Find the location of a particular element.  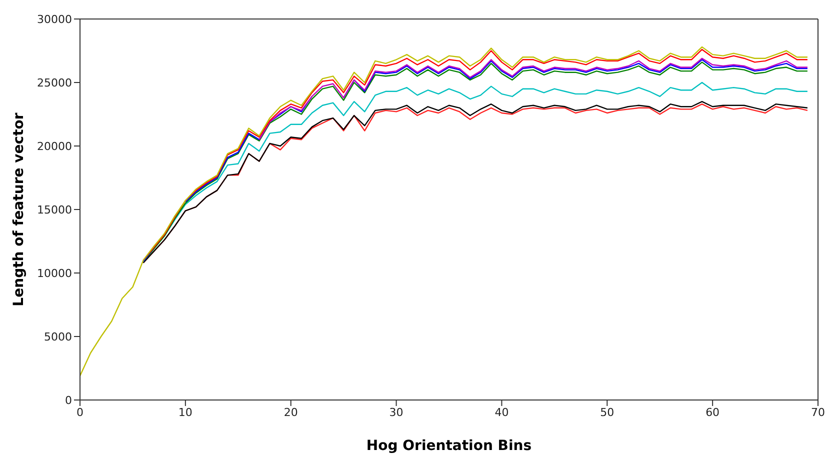

x-tick-label: 30 is located at coordinates (396, 412).